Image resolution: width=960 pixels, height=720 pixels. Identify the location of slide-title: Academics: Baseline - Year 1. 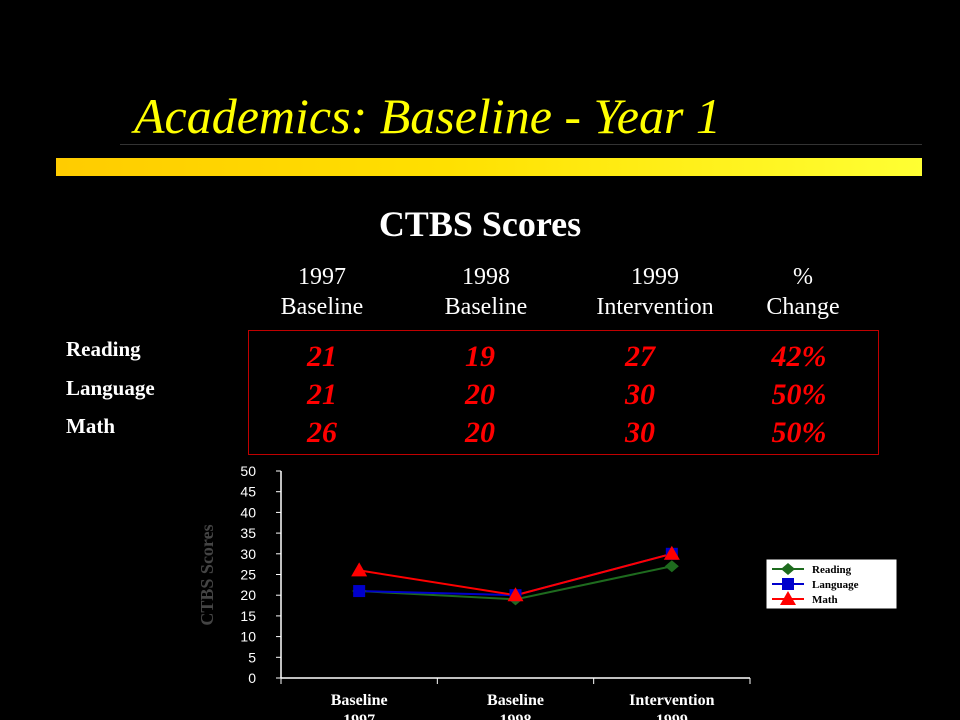
(427, 116).